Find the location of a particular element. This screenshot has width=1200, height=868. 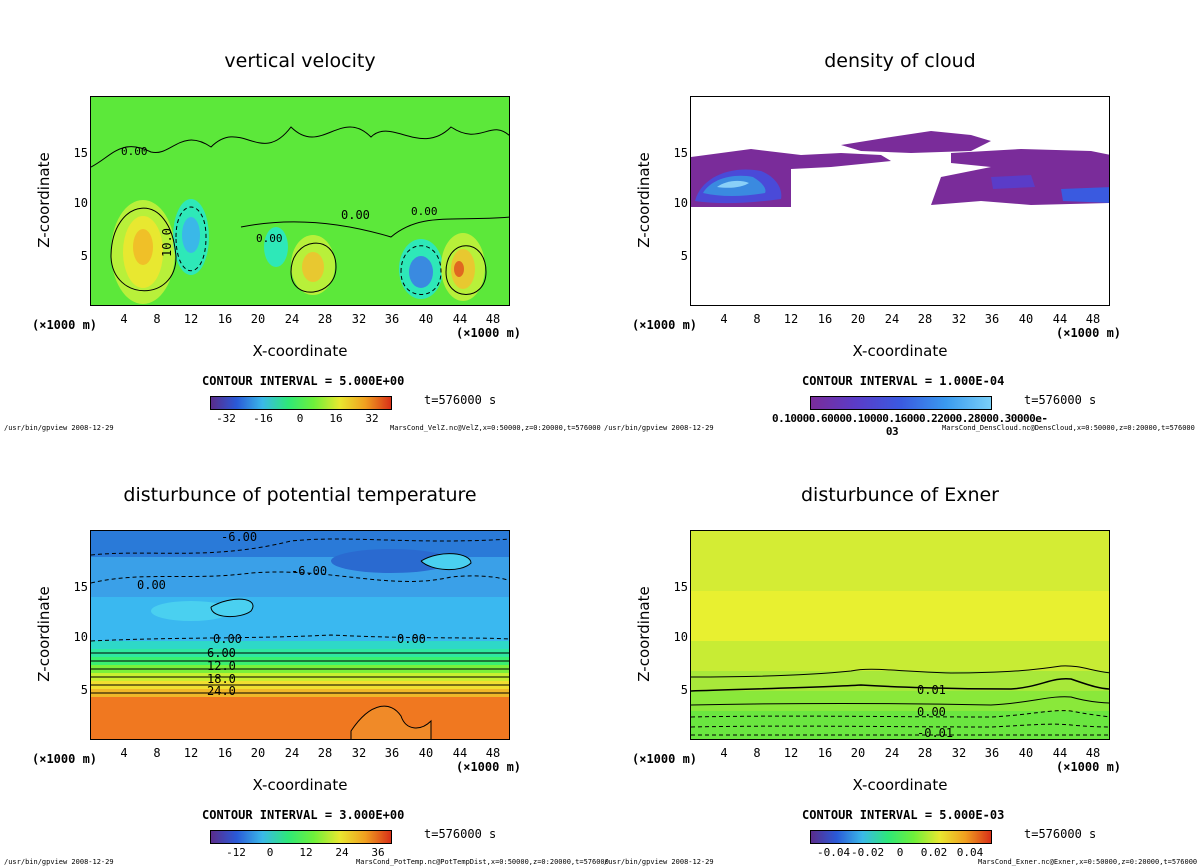

contour-interval: CONTOUR INTERVAL = 5.000E-03 is located at coordinates (903, 815).